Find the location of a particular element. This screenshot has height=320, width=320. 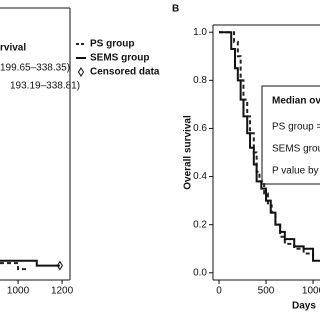

annotation: Median ov is located at coordinates (296, 101).